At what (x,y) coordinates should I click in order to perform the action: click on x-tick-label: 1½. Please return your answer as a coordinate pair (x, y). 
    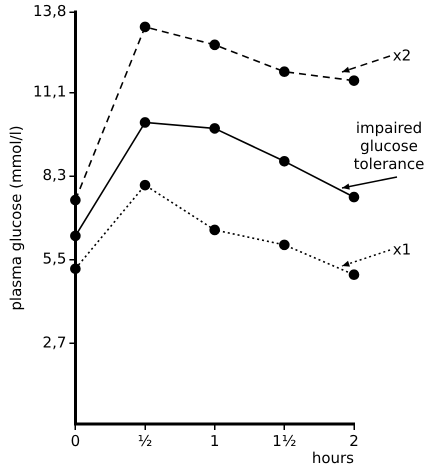
    Looking at the image, I should click on (284, 441).